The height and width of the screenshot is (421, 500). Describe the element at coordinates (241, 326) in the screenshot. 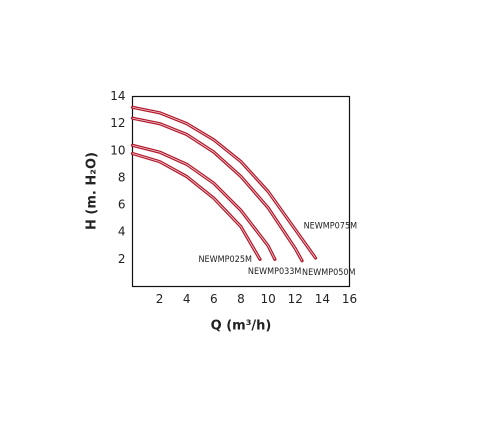

I see `x-axis-title: Q (m³/h)` at that location.